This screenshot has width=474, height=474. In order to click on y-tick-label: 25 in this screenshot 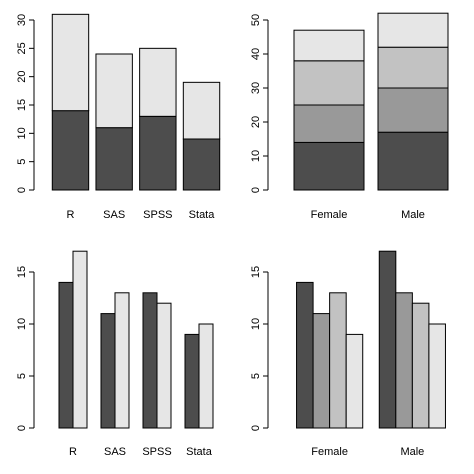, I will do `click(22, 48)`.